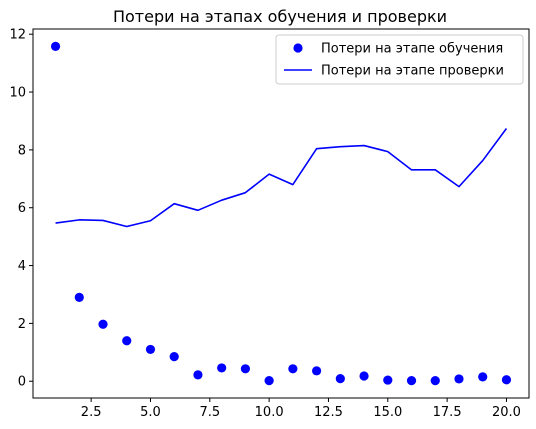  What do you see at coordinates (22, 382) in the screenshot?
I see `y-tick-label: 0` at bounding box center [22, 382].